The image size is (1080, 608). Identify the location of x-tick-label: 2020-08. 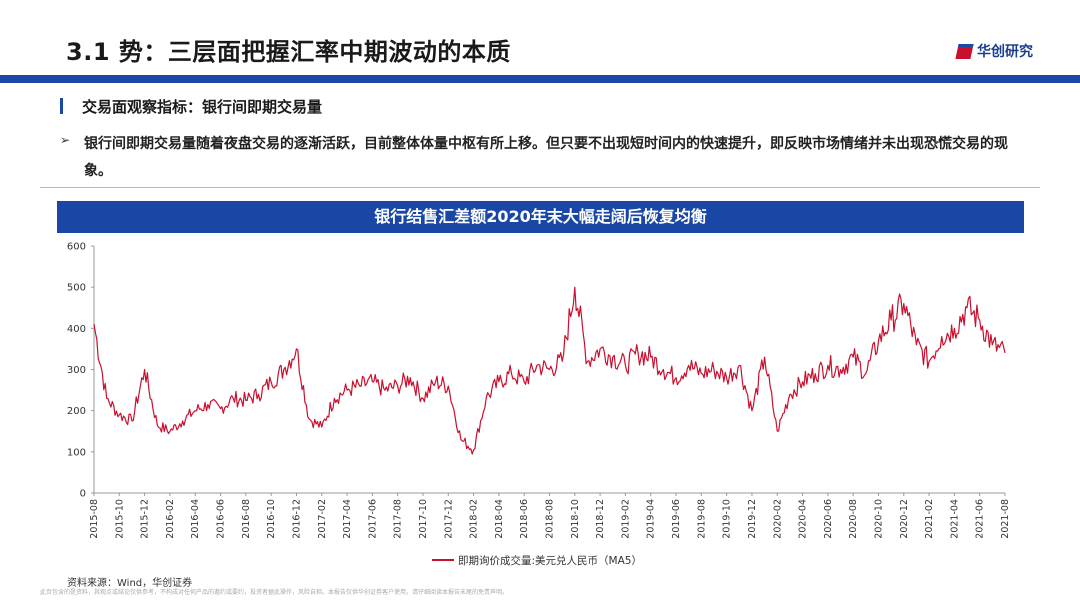
(853, 519).